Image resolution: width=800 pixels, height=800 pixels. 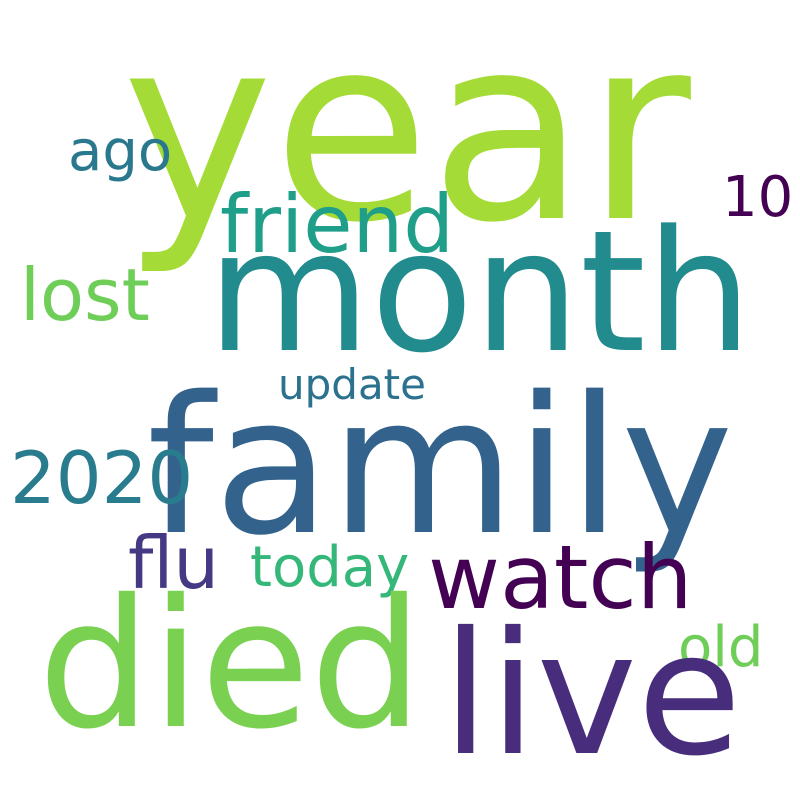 I want to click on word-today: today, so click(x=330, y=567).